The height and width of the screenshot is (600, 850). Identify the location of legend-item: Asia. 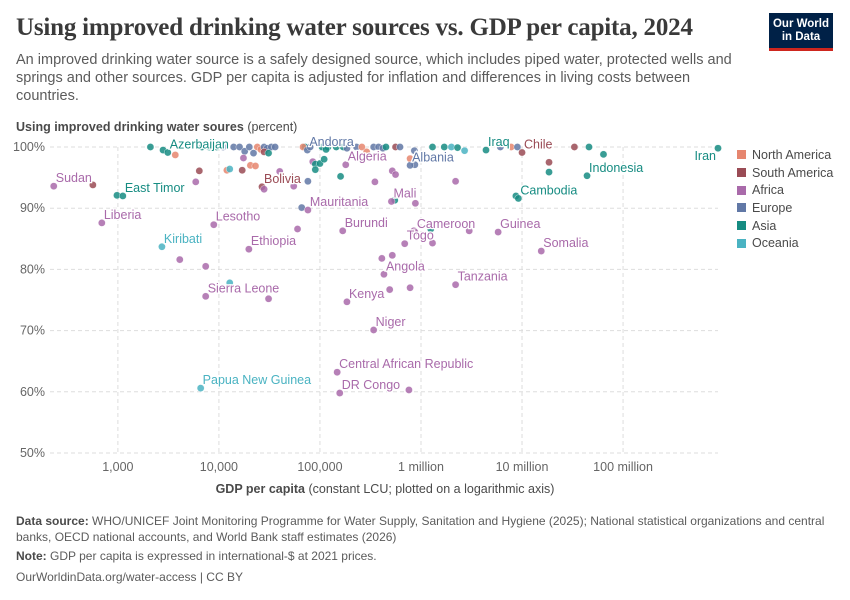
(785, 226).